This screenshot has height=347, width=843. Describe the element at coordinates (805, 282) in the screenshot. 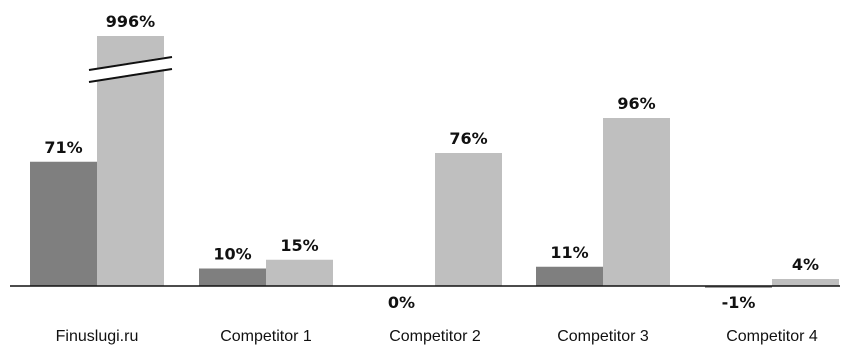

I see `bar-competitor-4-s2` at that location.